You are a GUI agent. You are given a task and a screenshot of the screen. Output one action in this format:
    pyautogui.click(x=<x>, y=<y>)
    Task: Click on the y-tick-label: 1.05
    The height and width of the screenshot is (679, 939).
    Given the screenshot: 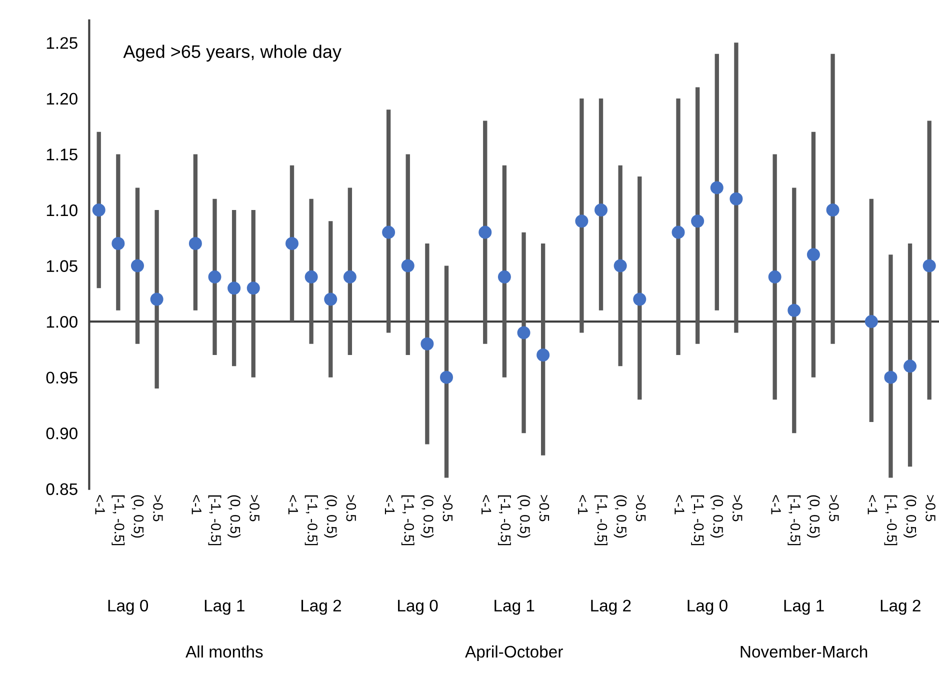 What is the action you would take?
    pyautogui.click(x=62, y=266)
    